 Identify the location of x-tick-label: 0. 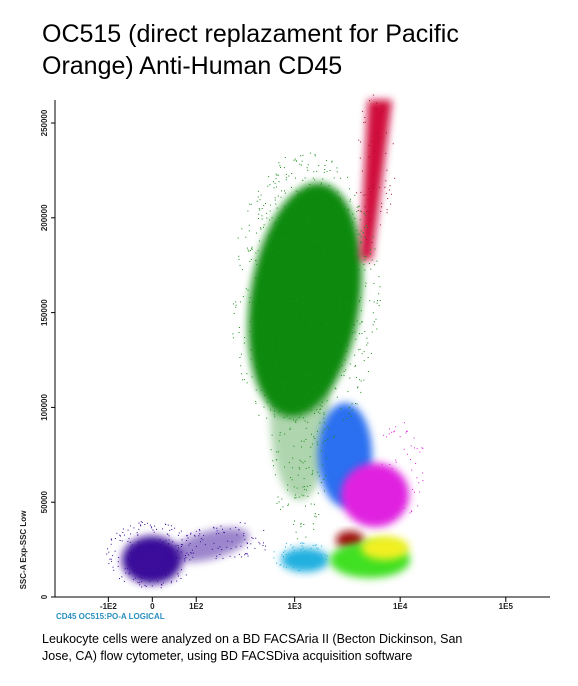
(152, 606).